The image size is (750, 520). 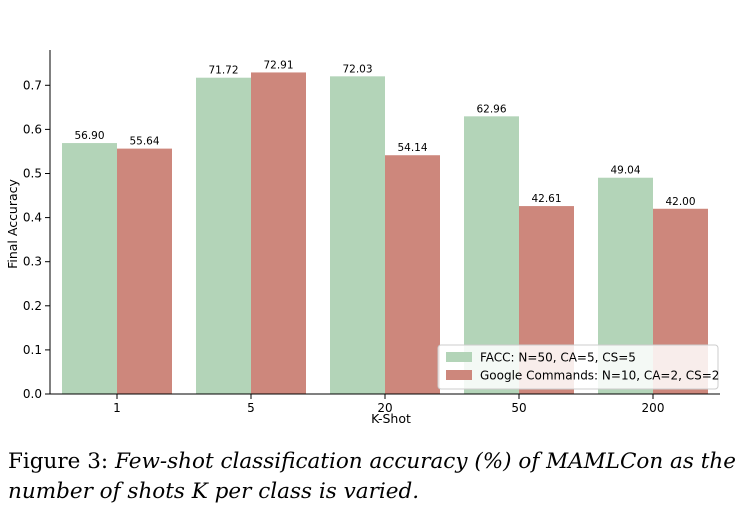 What do you see at coordinates (117, 408) in the screenshot?
I see `x-tick-label: 1` at bounding box center [117, 408].